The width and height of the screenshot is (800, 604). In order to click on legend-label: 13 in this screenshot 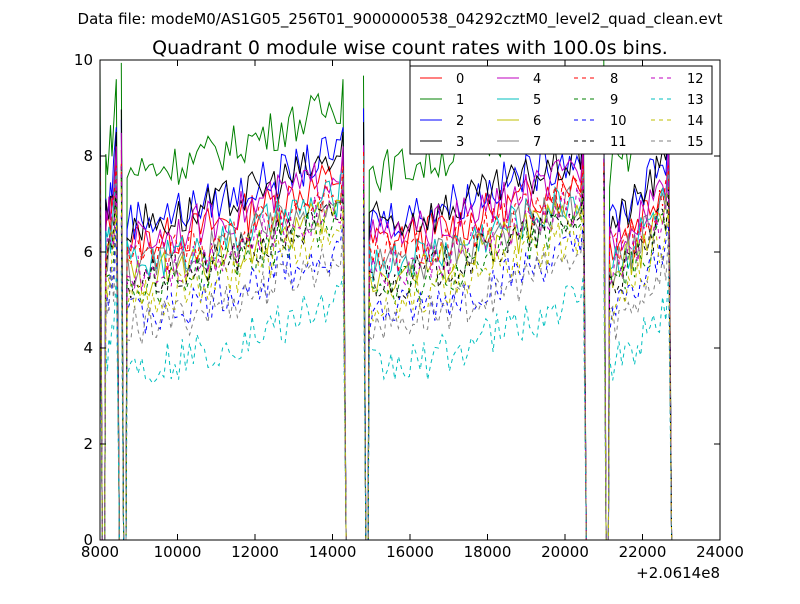, I will do `click(695, 100)`.